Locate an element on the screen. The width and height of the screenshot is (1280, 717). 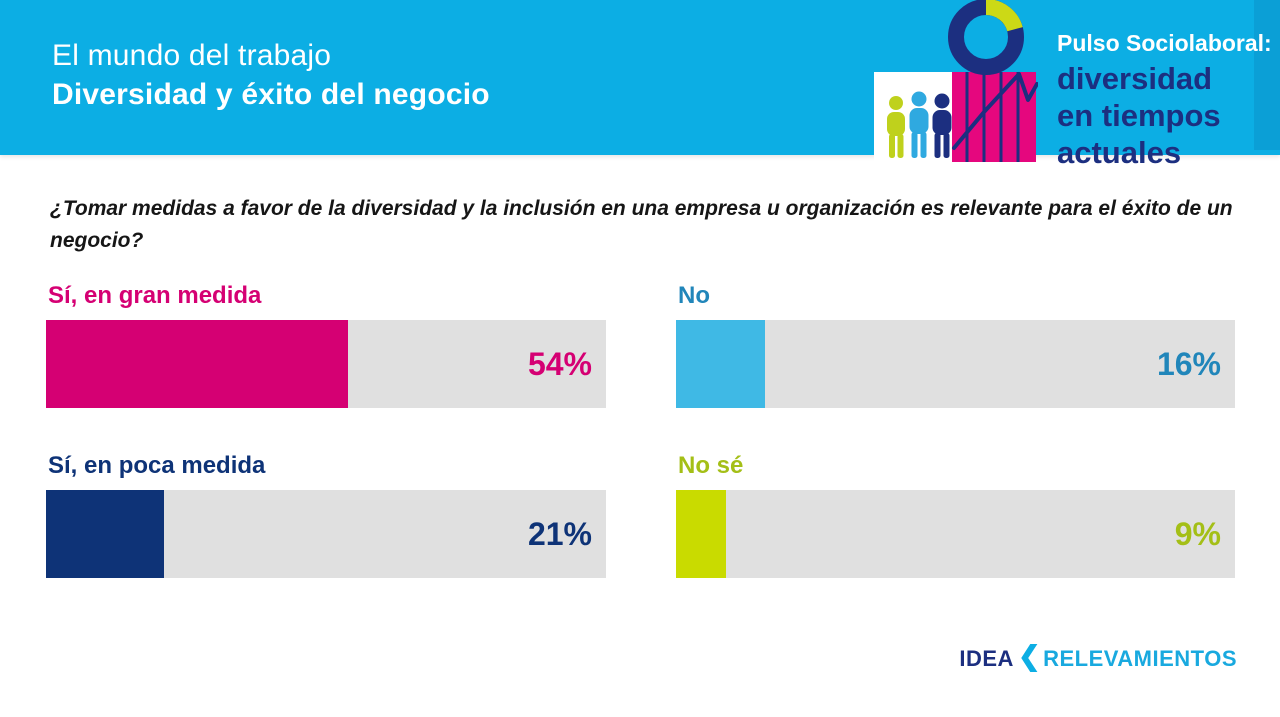
footer-logo-relevamientos: relevamientos is located at coordinates (1140, 655).